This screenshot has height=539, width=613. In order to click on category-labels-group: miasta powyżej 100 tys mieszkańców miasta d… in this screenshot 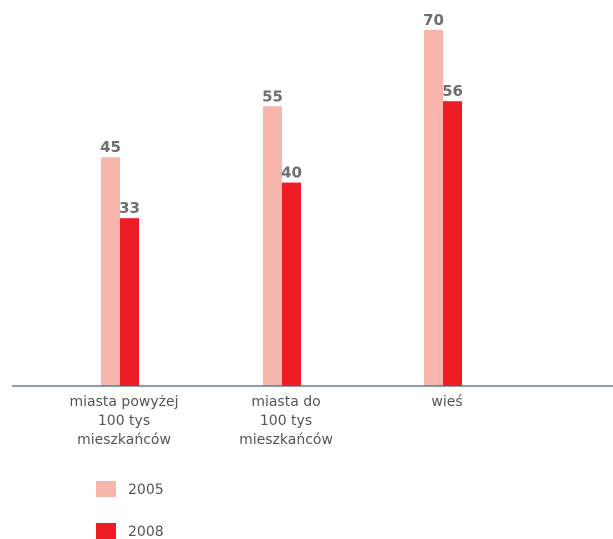, I will do `click(266, 421)`.